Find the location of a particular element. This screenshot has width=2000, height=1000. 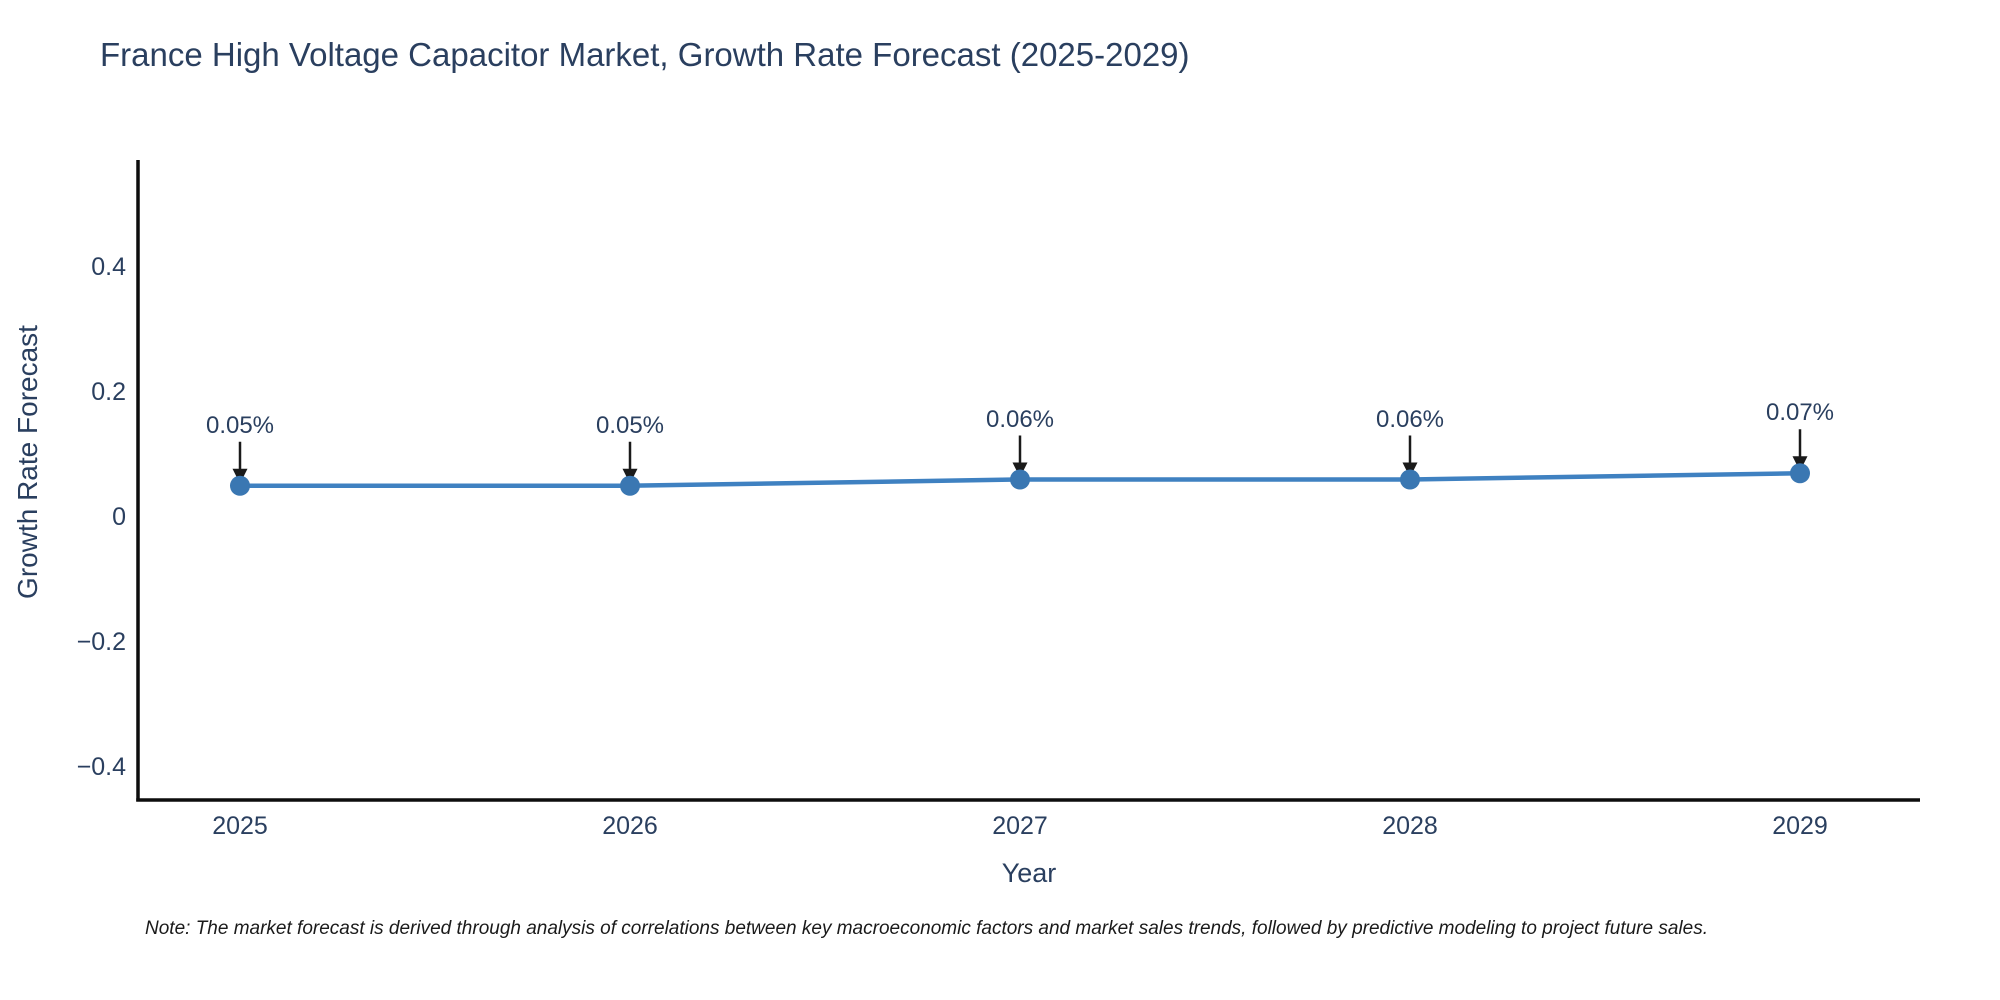

x-tick-label: 2027 is located at coordinates (1020, 826).